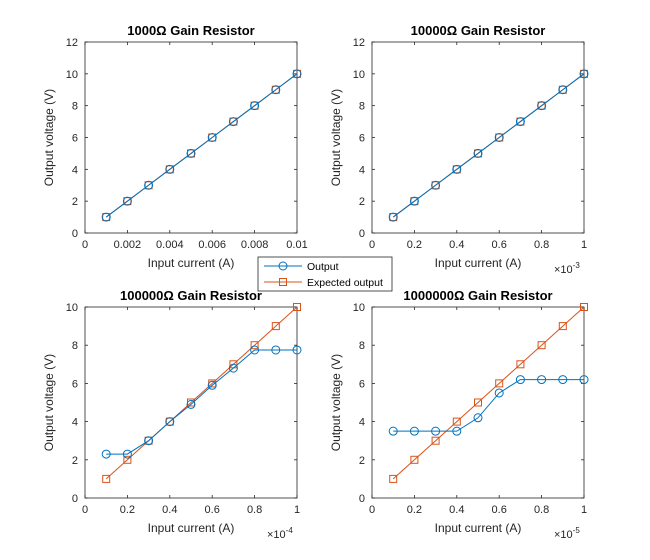 The image size is (650, 560). I want to click on x-tick-label: 1, so click(584, 245).